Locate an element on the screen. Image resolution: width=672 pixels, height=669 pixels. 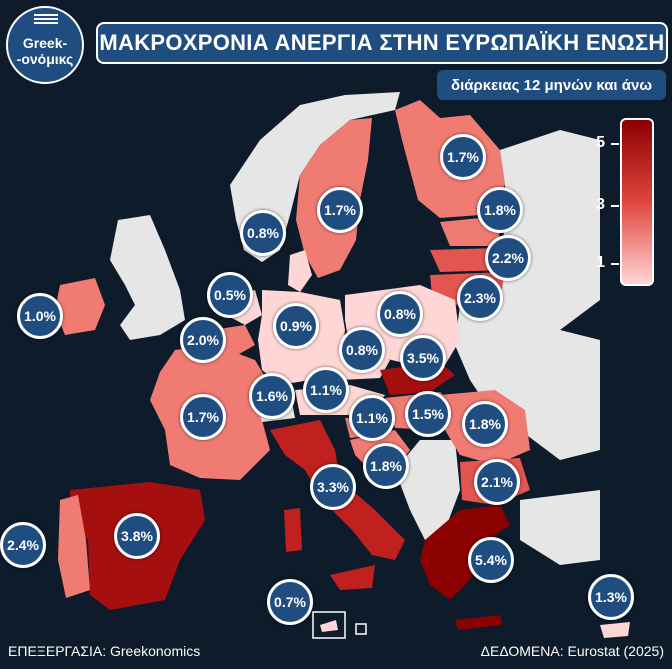
value-bubble-austria: 1.1% is located at coordinates (326, 390).